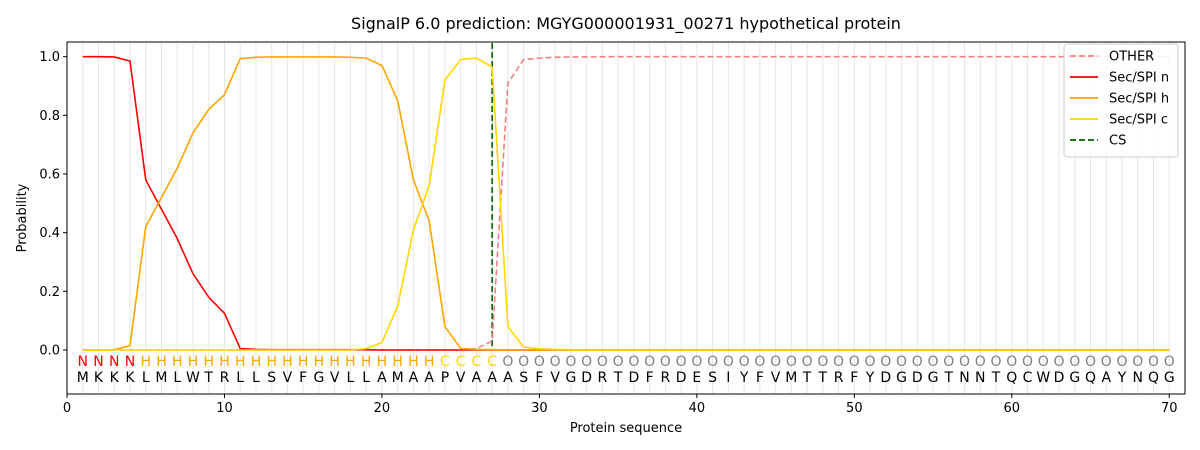  I want to click on y-tick-label: 0.8, so click(49, 116).